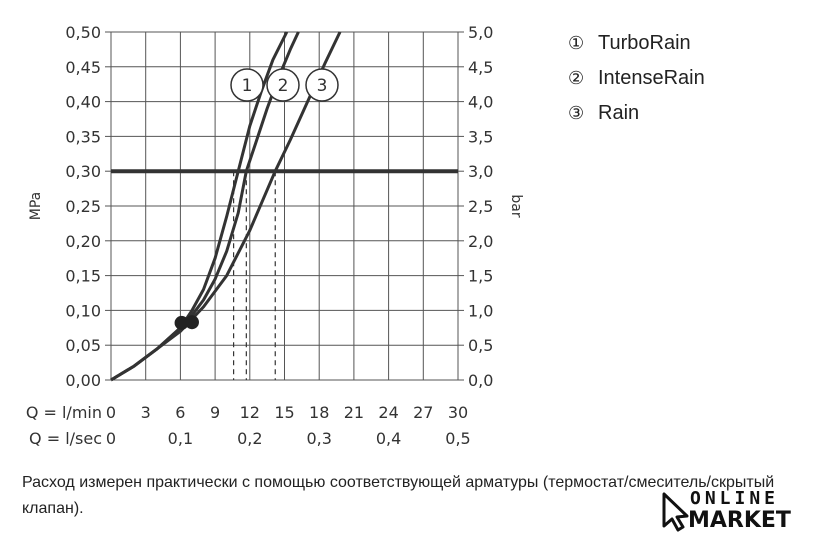 Image resolution: width=840 pixels, height=547 pixels. Describe the element at coordinates (254, 275) in the screenshot. I see `dashed-drop-lines` at that location.